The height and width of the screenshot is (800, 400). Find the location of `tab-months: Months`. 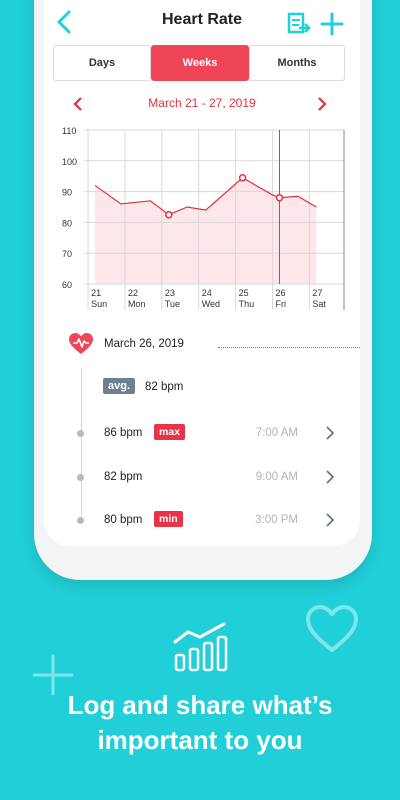

tab-months: Months is located at coordinates (297, 63).